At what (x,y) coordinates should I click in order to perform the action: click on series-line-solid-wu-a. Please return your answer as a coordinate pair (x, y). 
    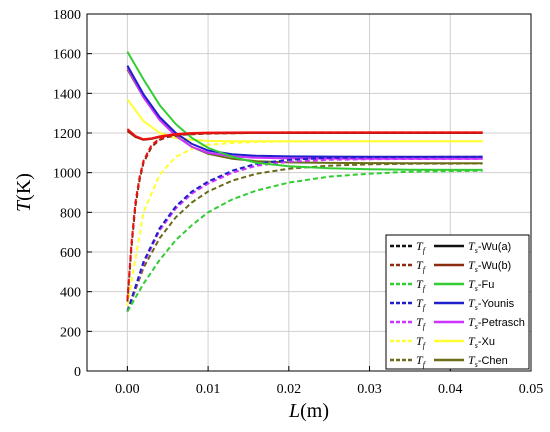
    Looking at the image, I should click on (304, 134).